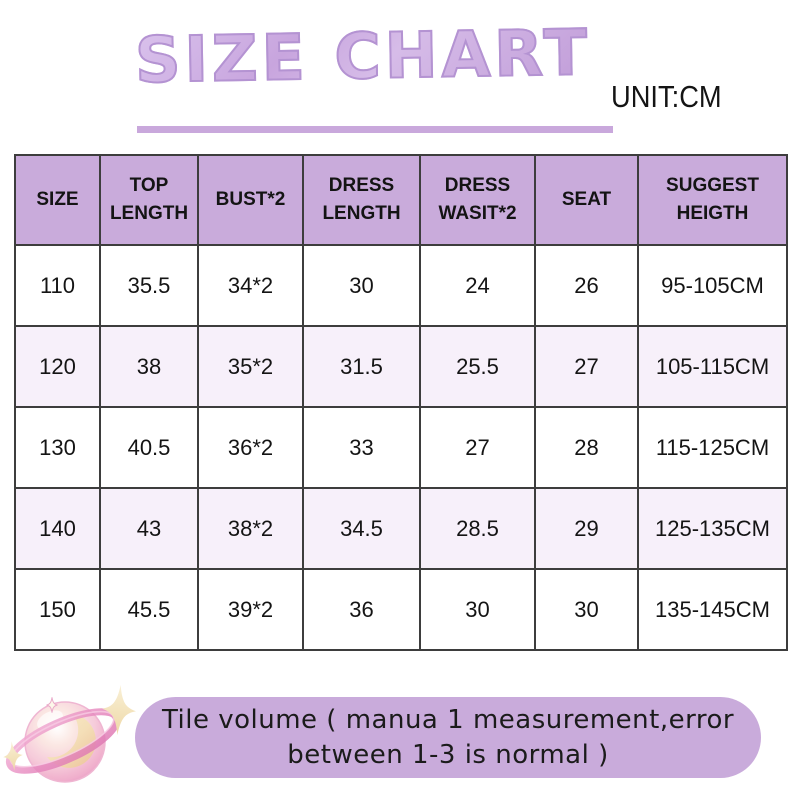  What do you see at coordinates (149, 528) in the screenshot?
I see `table-cell: 43` at bounding box center [149, 528].